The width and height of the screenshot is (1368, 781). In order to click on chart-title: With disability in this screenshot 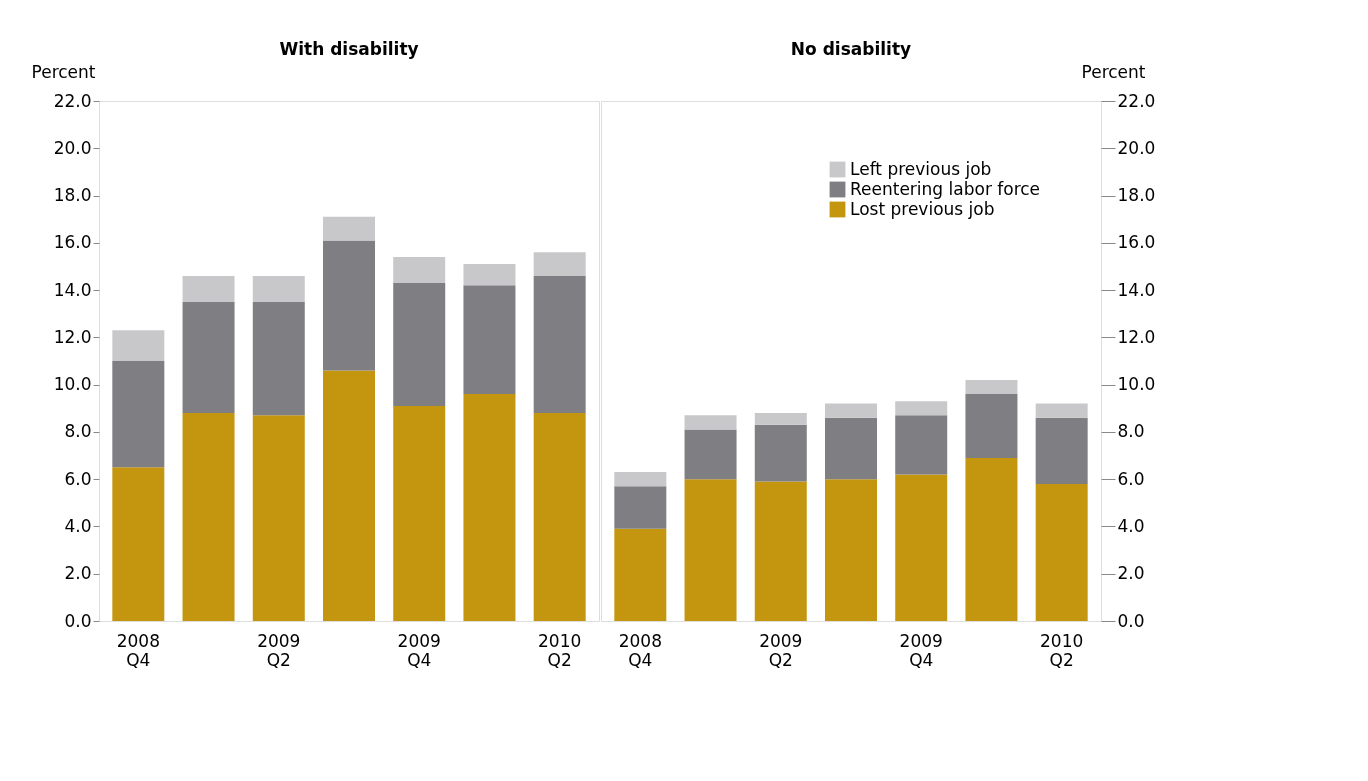, I will do `click(349, 49)`.